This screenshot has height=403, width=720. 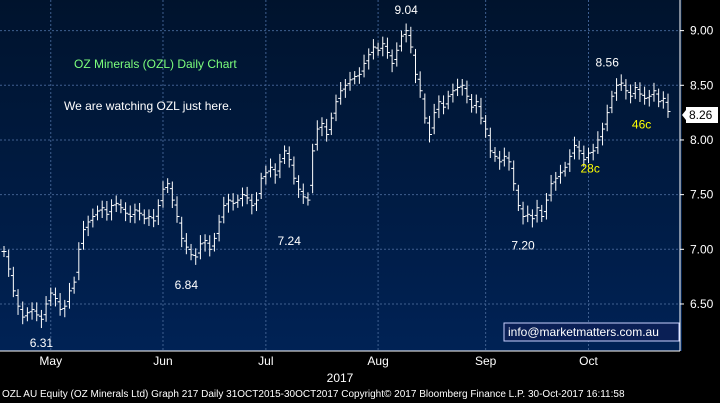 What do you see at coordinates (265, 361) in the screenshot?
I see `month-label: Jul` at bounding box center [265, 361].